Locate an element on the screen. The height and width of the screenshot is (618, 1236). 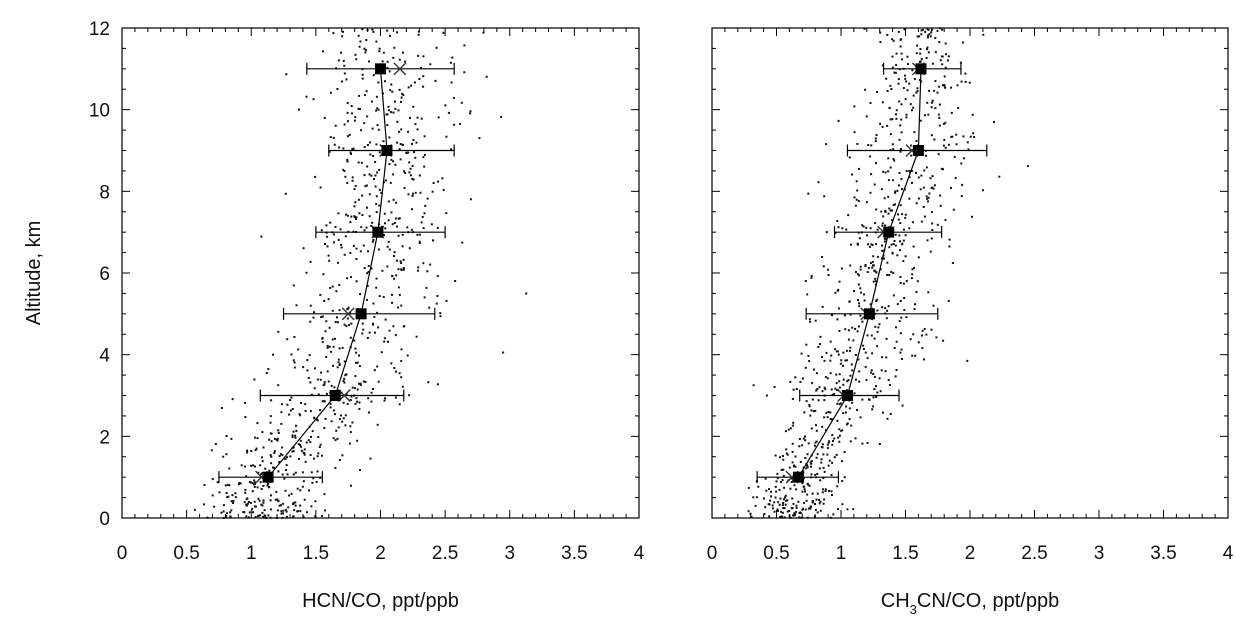
x-tick-label: 2.5 is located at coordinates (1034, 553).